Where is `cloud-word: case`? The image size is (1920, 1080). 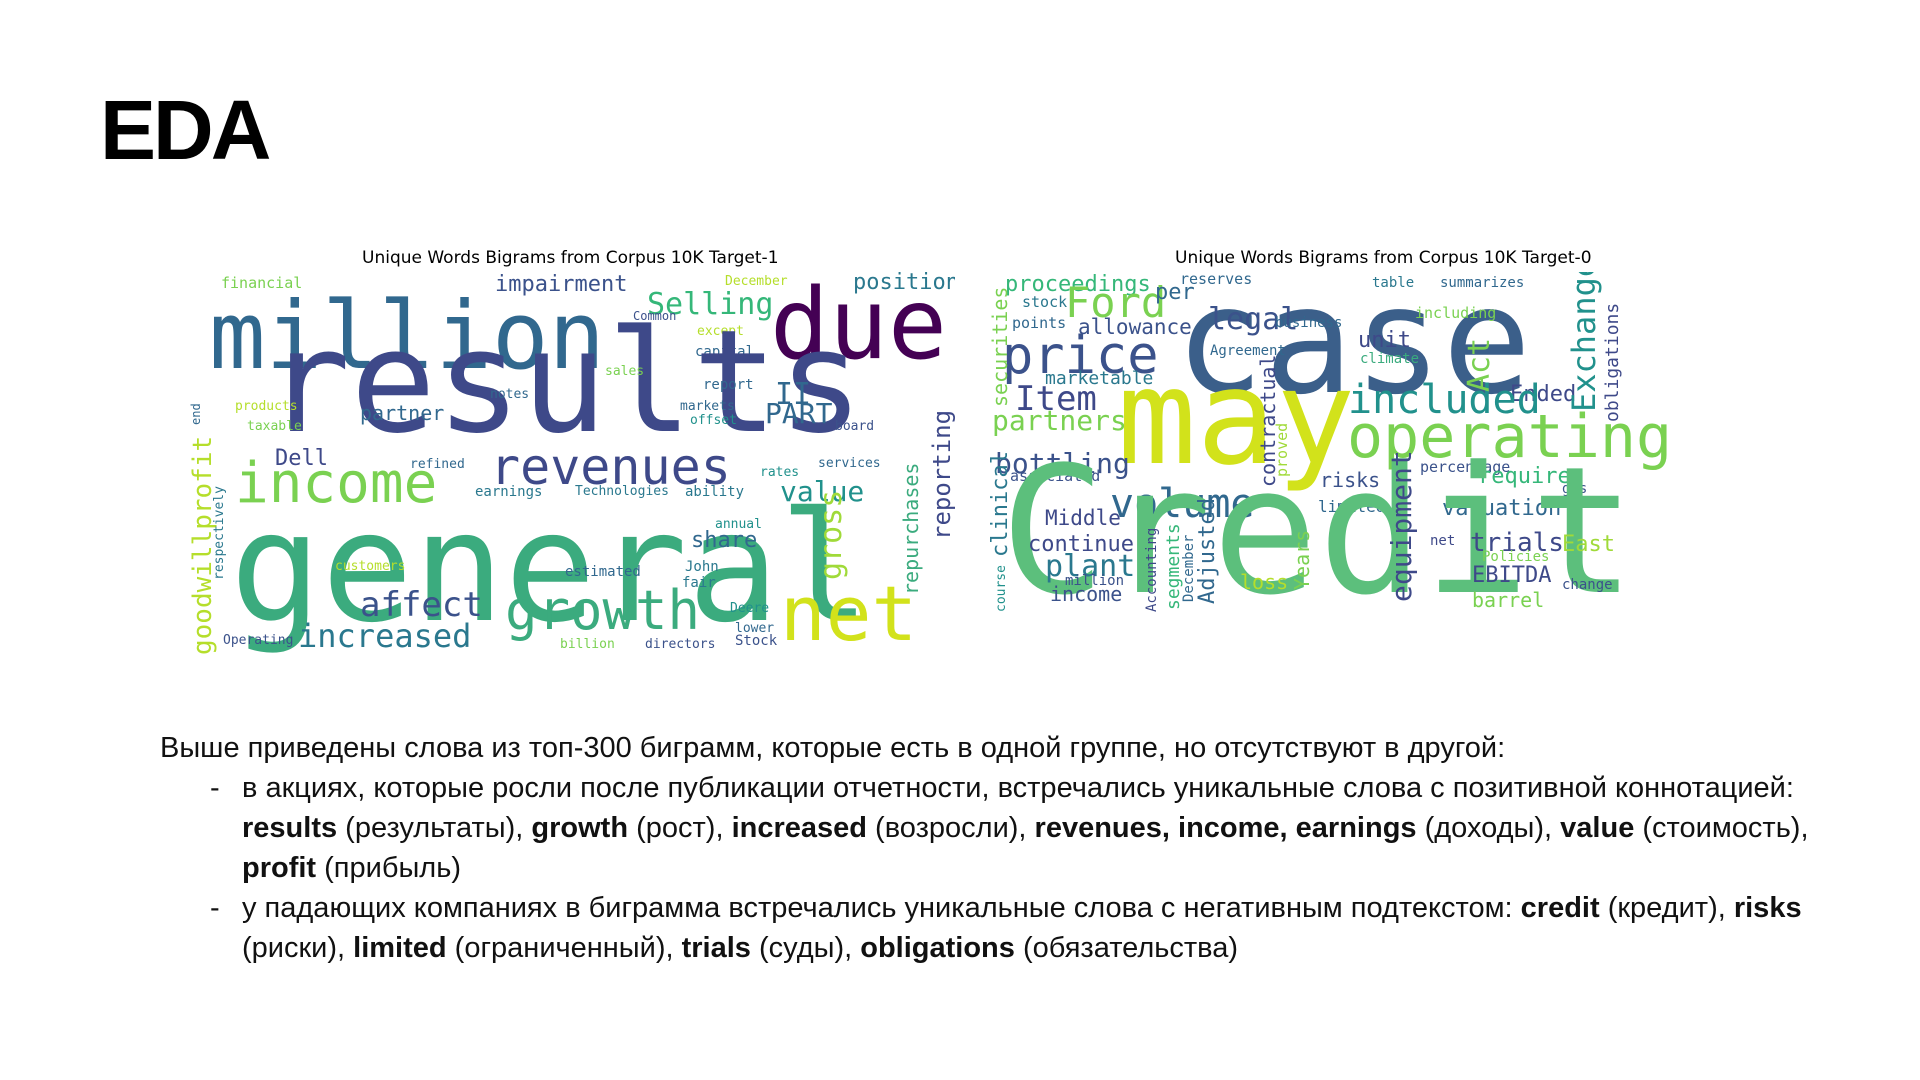
cloud-word: case is located at coordinates (1353, 349).